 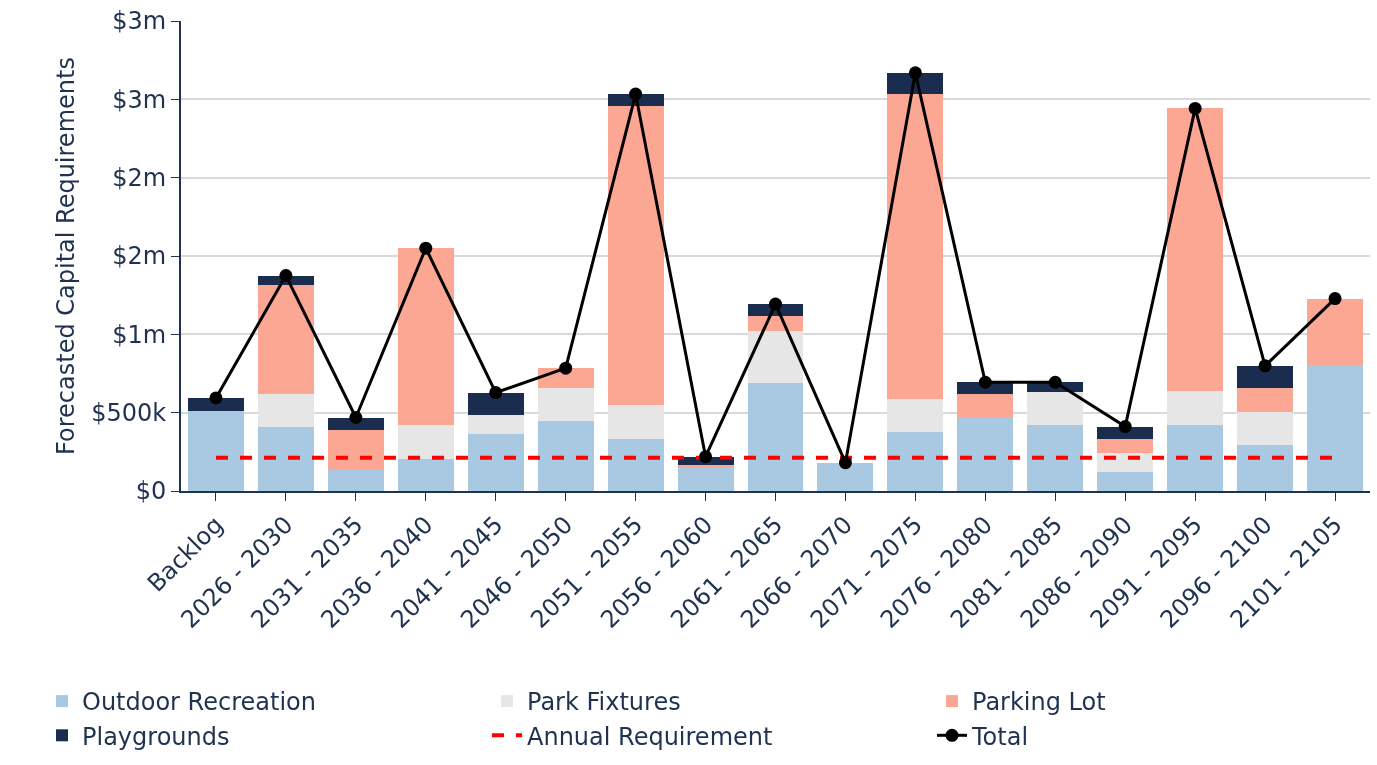 What do you see at coordinates (129, 413) in the screenshot?
I see `y-tick-label: $500k` at bounding box center [129, 413].